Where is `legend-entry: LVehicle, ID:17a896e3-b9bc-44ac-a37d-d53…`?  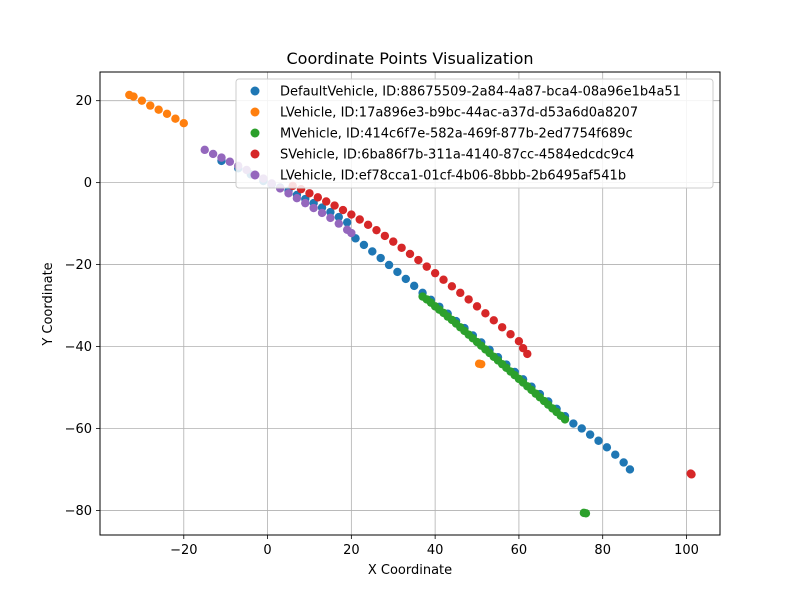
legend-entry: LVehicle, ID:17a896e3-b9bc-44ac-a37d-d53… is located at coordinates (459, 113).